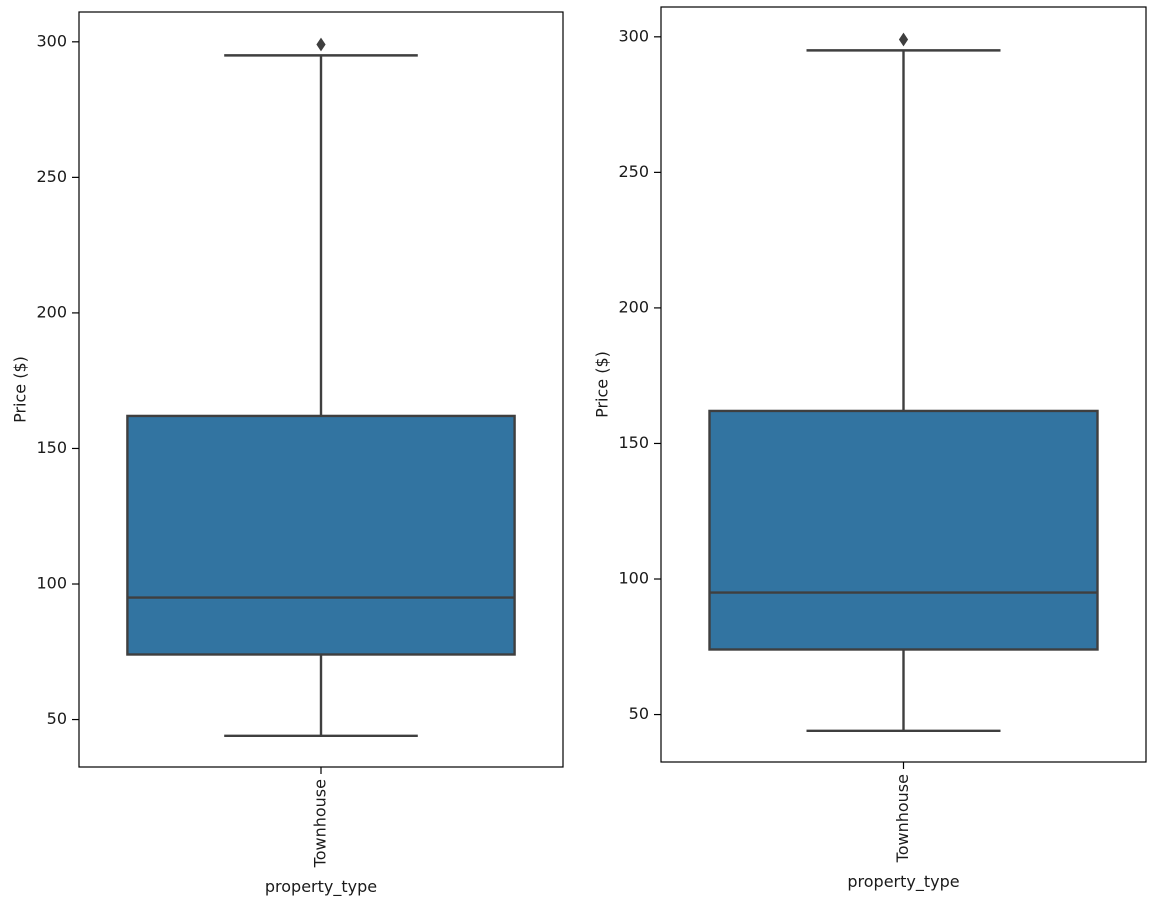  I want to click on chart-2-y-tick-label-200: 200, so click(633, 306).